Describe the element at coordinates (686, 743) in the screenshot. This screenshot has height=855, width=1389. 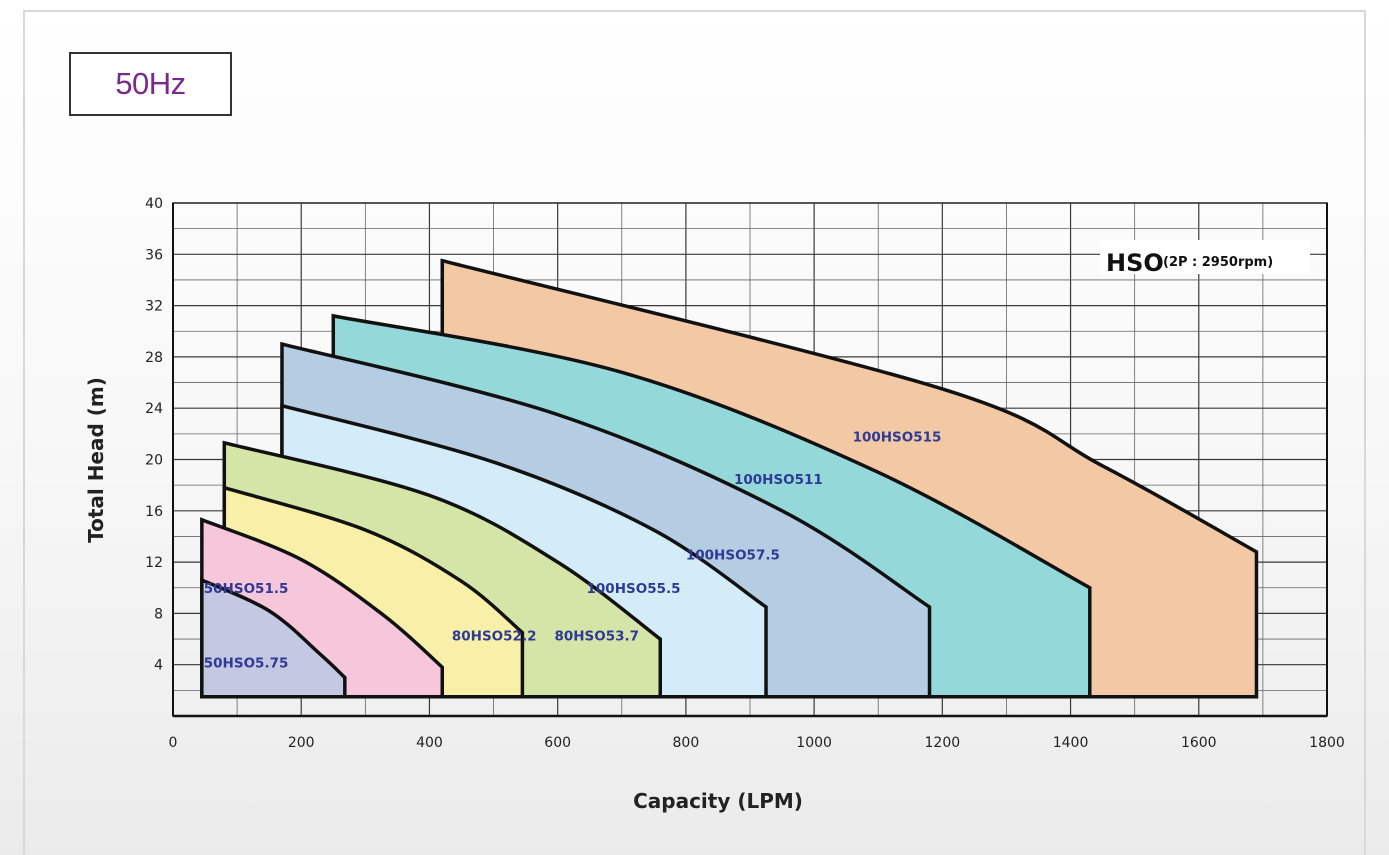
I see `x-tick-label: 800` at that location.